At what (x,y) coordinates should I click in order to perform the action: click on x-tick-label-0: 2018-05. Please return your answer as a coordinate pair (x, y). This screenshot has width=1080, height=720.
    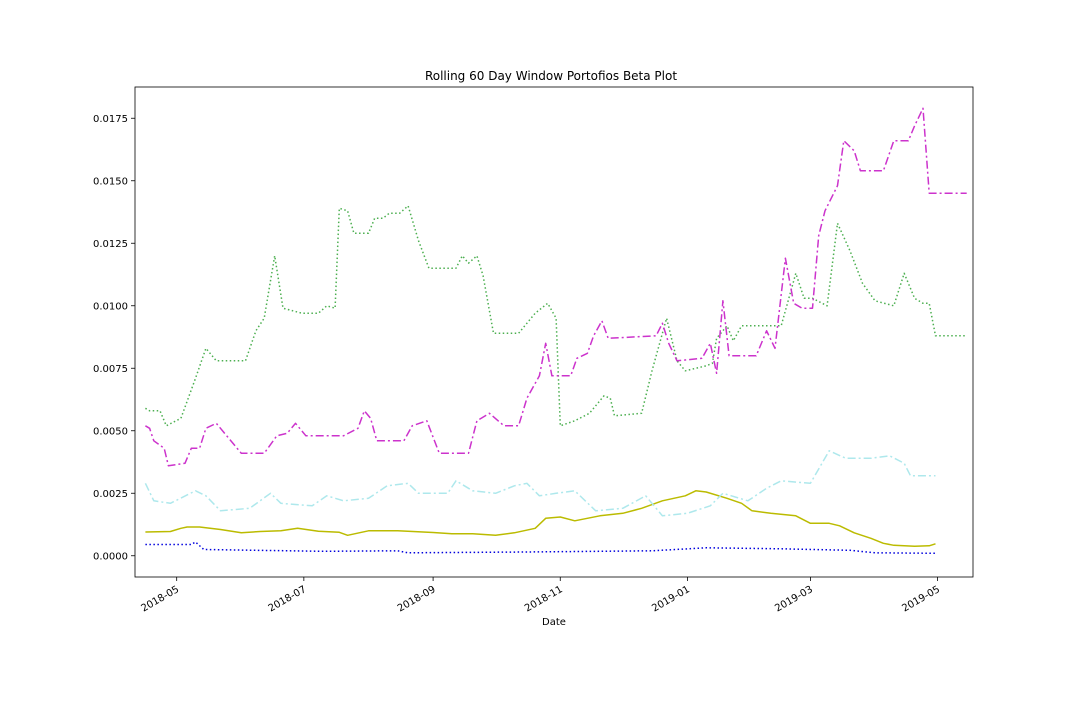
    Looking at the image, I should click on (160, 599).